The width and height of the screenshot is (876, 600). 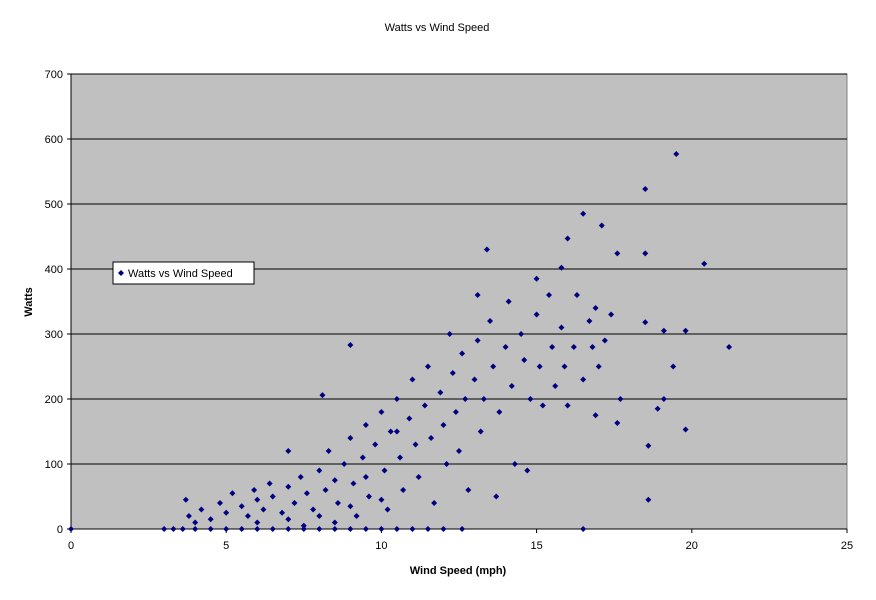 What do you see at coordinates (29, 302) in the screenshot?
I see `y-axis-label: Watts` at bounding box center [29, 302].